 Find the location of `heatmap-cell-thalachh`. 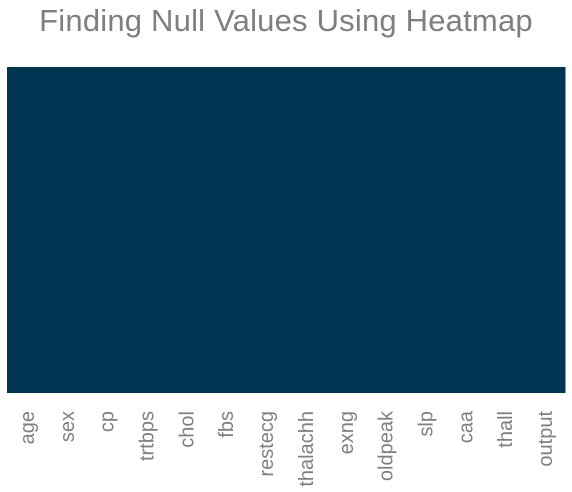

heatmap-cell-thalachh is located at coordinates (306, 230).